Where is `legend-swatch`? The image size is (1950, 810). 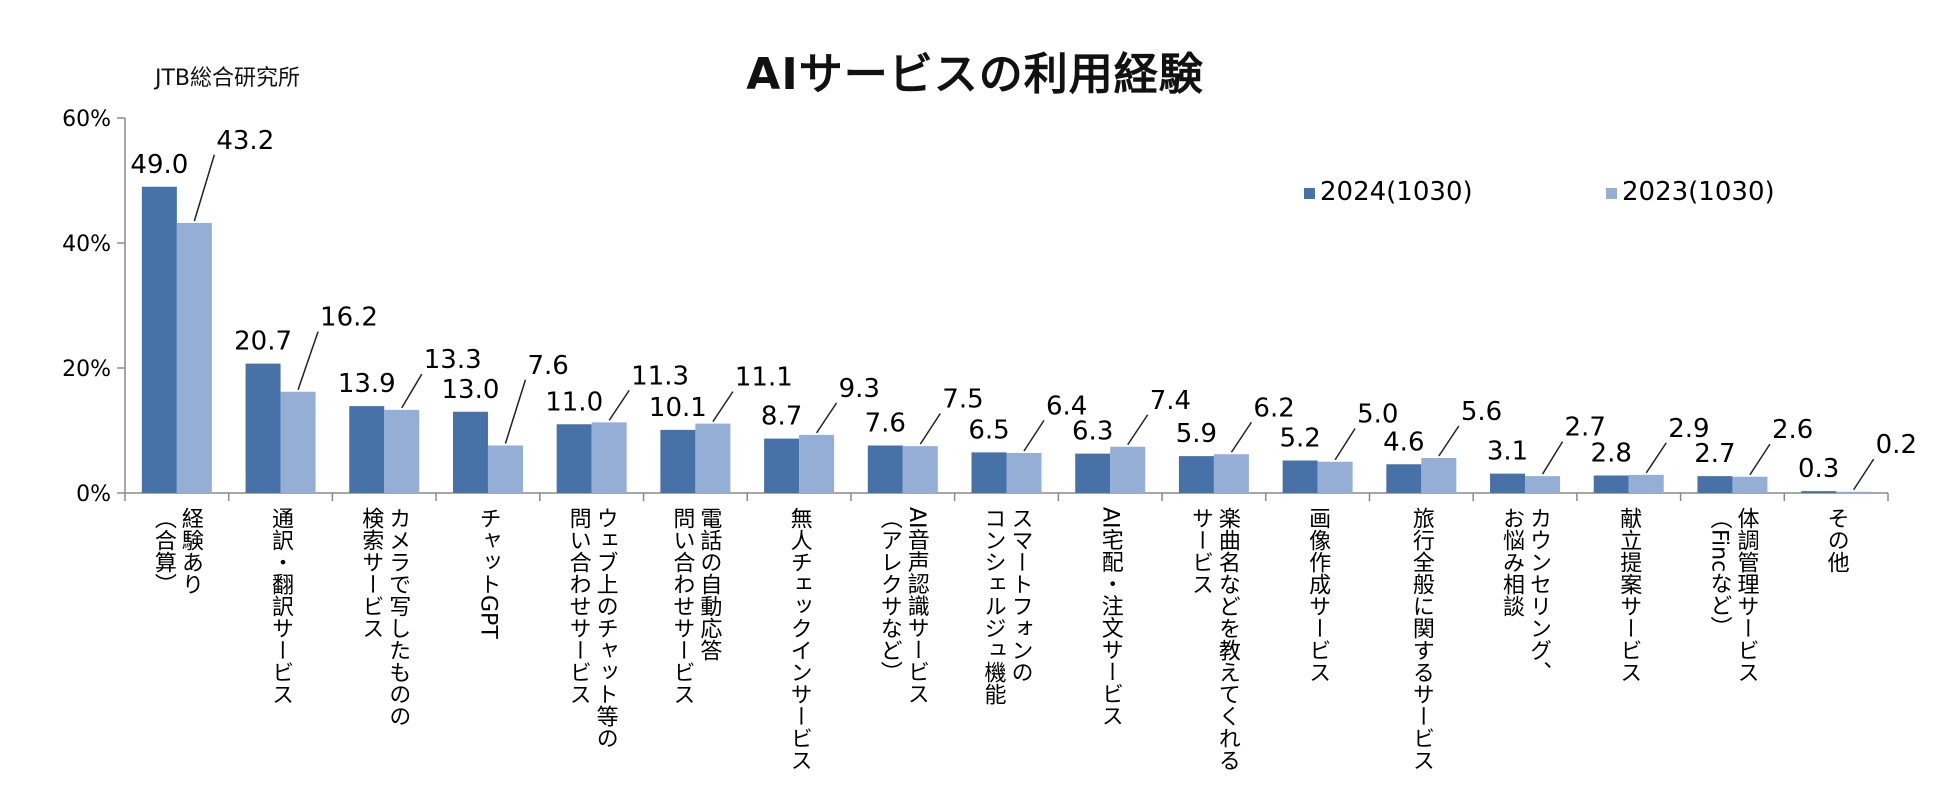
legend-swatch is located at coordinates (1611, 193).